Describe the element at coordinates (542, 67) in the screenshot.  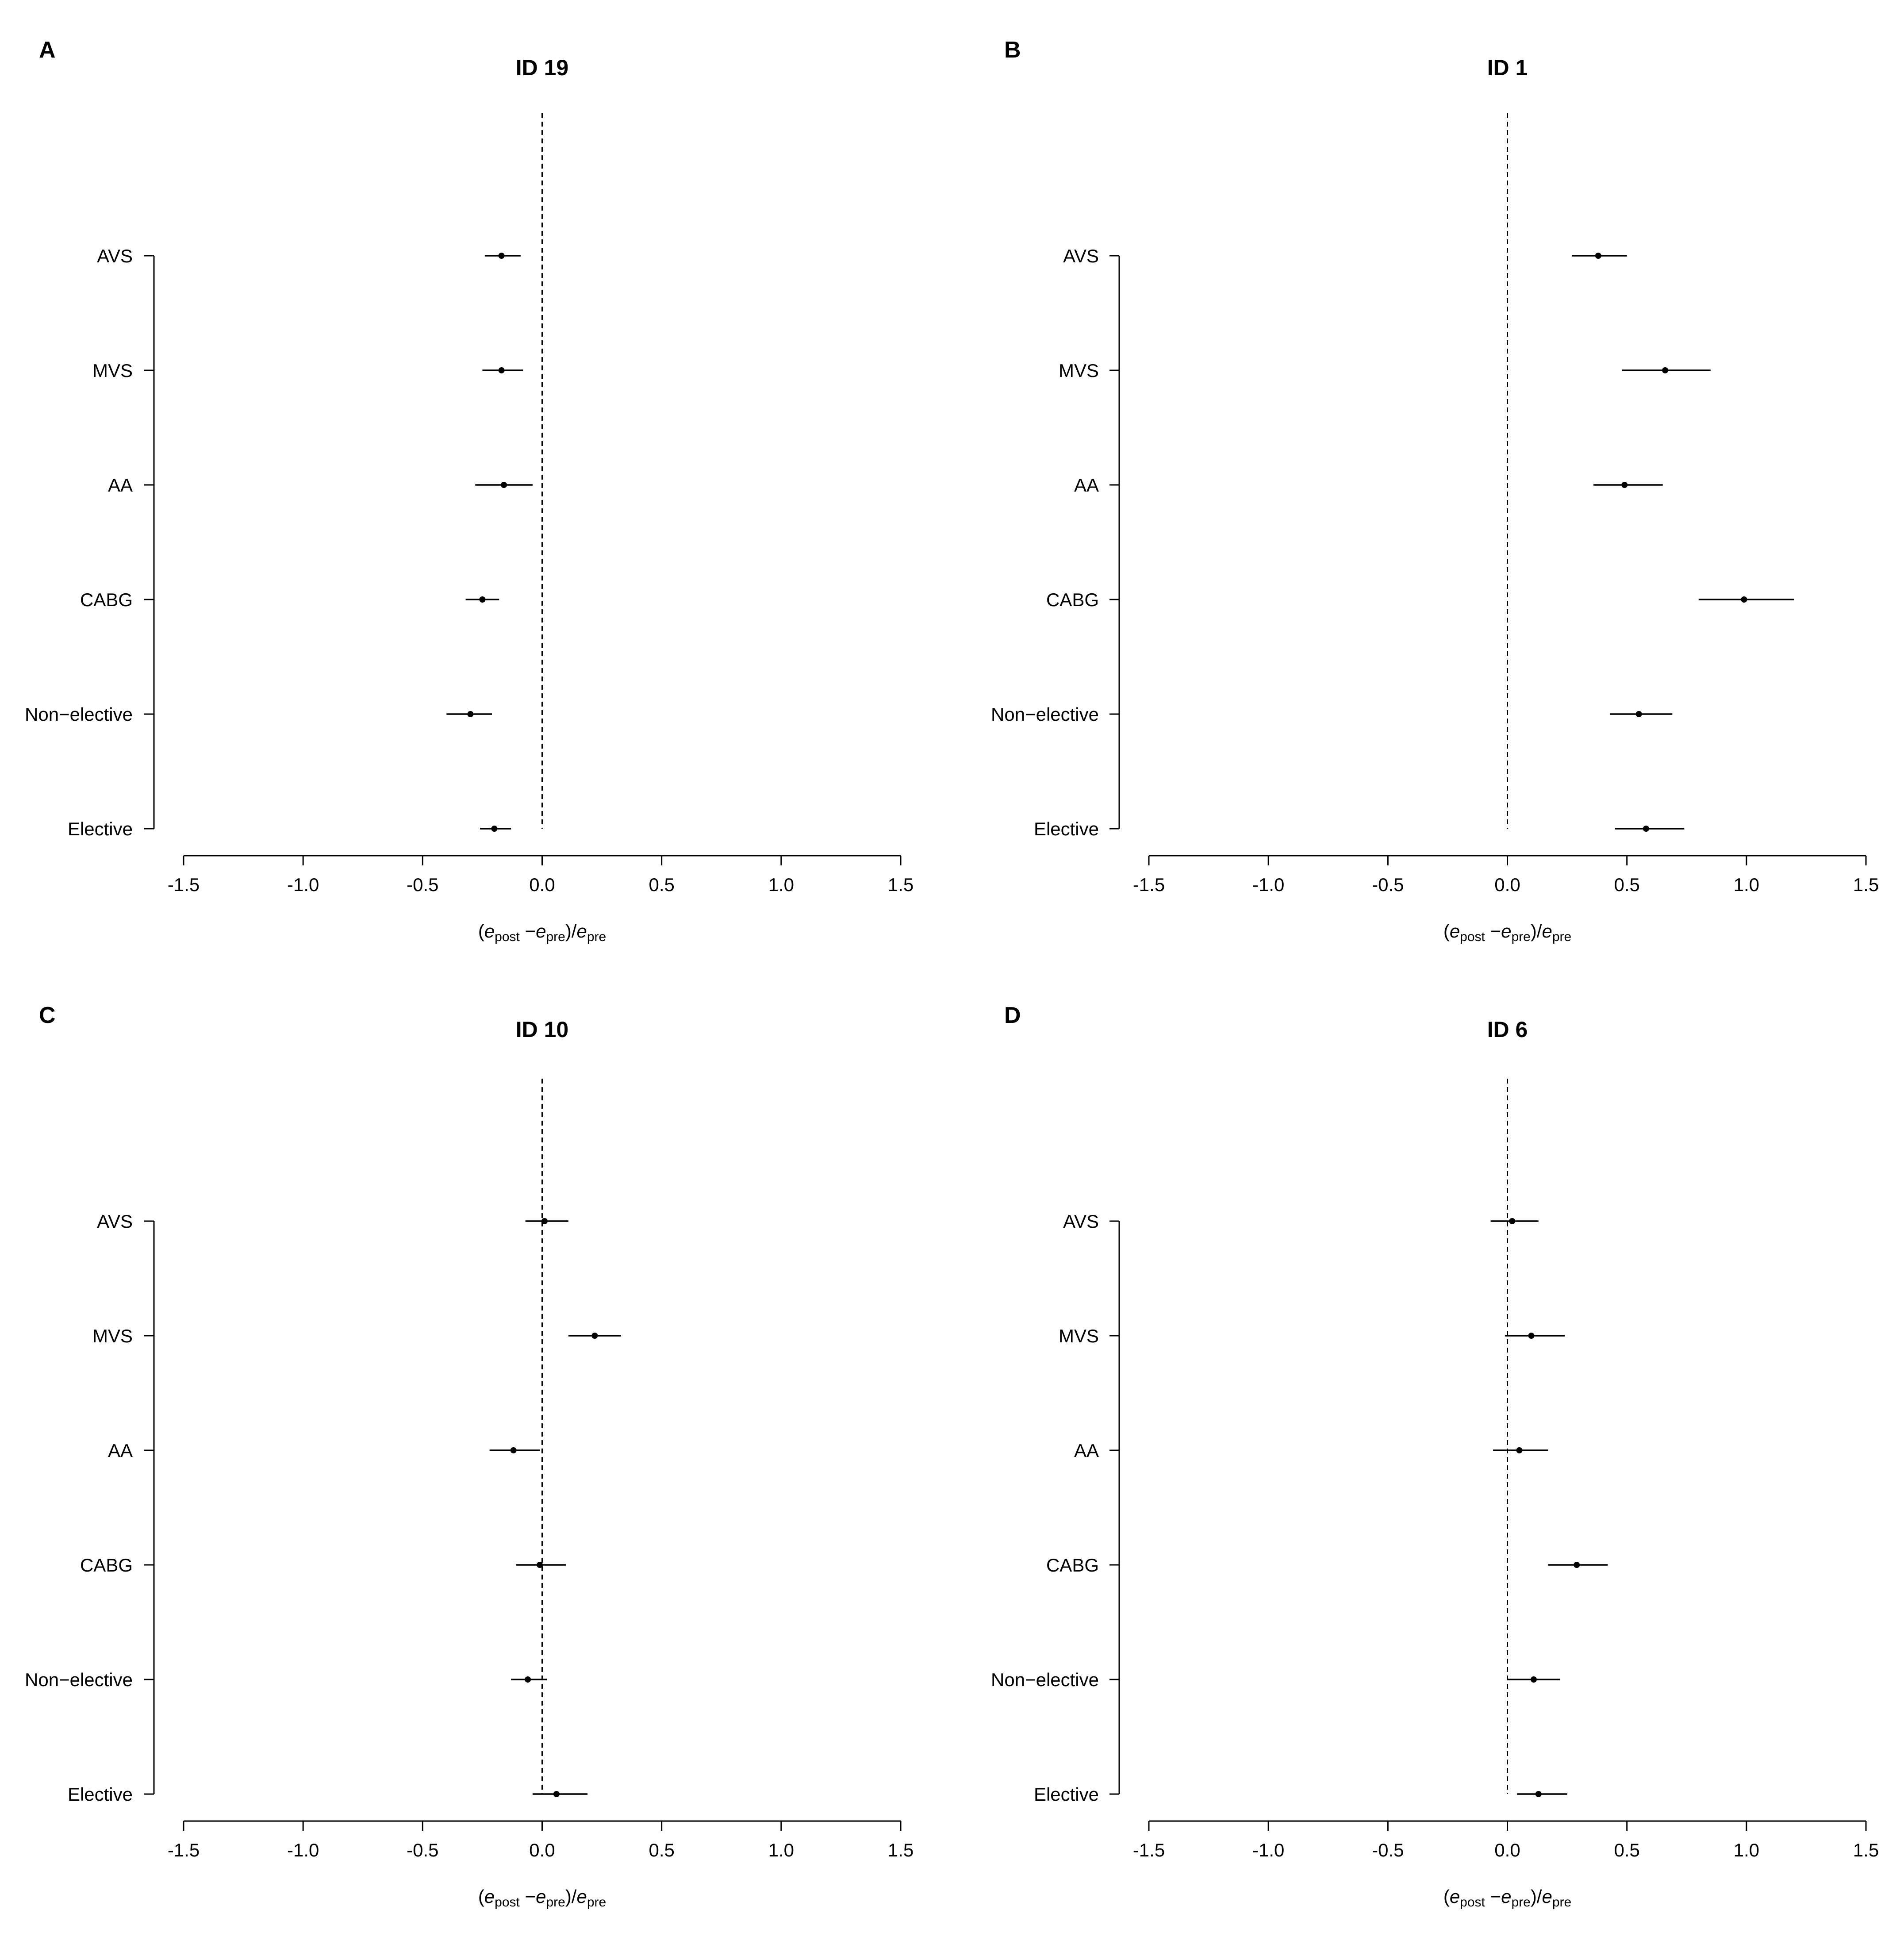
I see `panel-title: ID 19` at that location.